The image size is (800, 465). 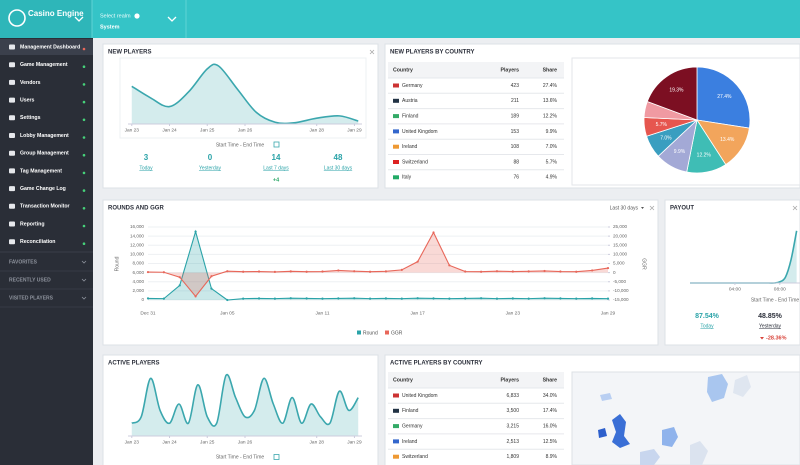 What do you see at coordinates (137, 226) in the screenshot?
I see `y-tick-label: 16,000` at bounding box center [137, 226].